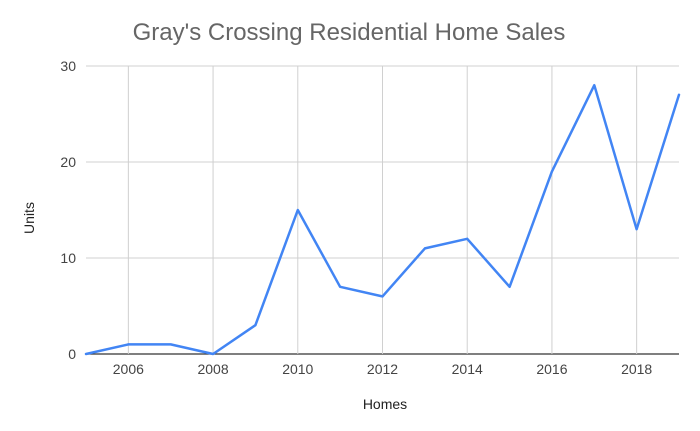 The width and height of the screenshot is (700, 431). What do you see at coordinates (594, 85) in the screenshot?
I see `data-point-2017` at bounding box center [594, 85].